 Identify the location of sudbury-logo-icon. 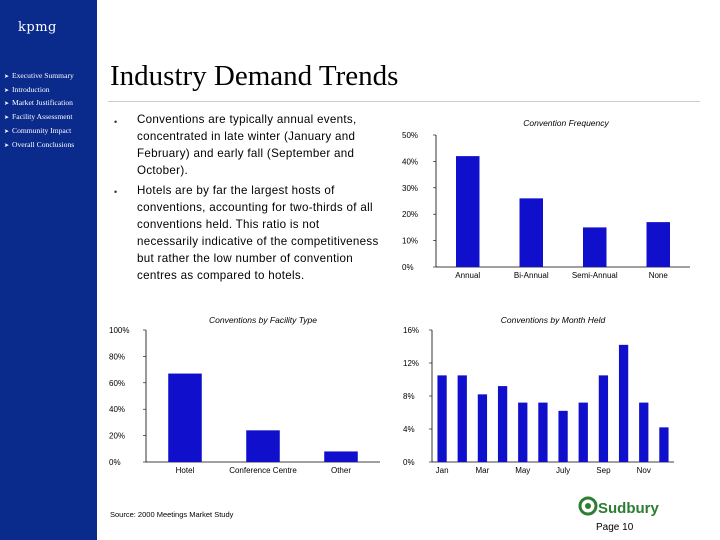
(588, 506).